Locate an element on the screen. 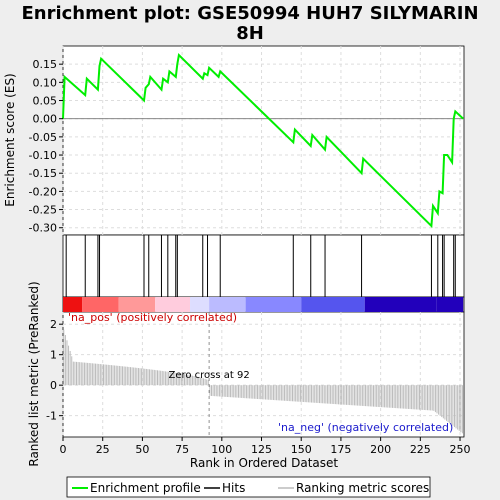 The image size is (500, 500). es-y-tick-label: 0.15 is located at coordinates (45, 64).